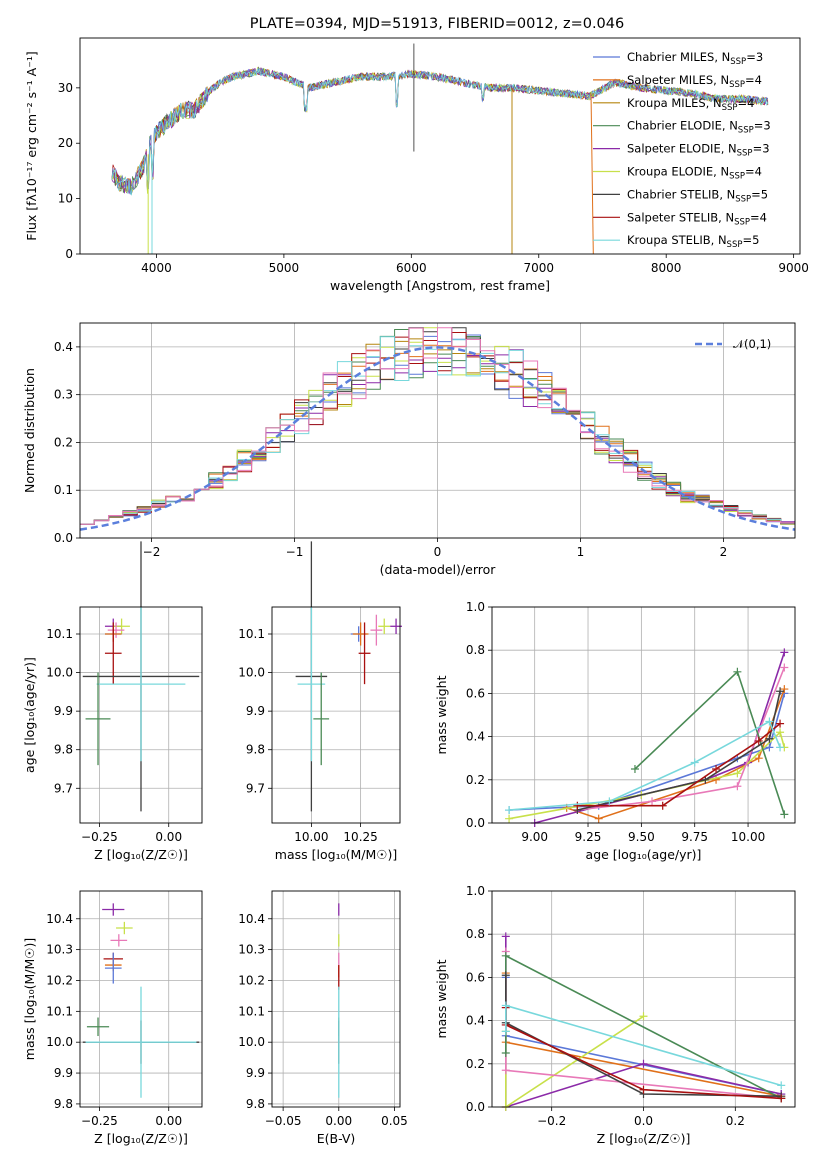 Image resolution: width=819 pixels, height=1175 pixels. What do you see at coordinates (588, 837) in the screenshot?
I see `x-tick-label: 9.25` at bounding box center [588, 837].